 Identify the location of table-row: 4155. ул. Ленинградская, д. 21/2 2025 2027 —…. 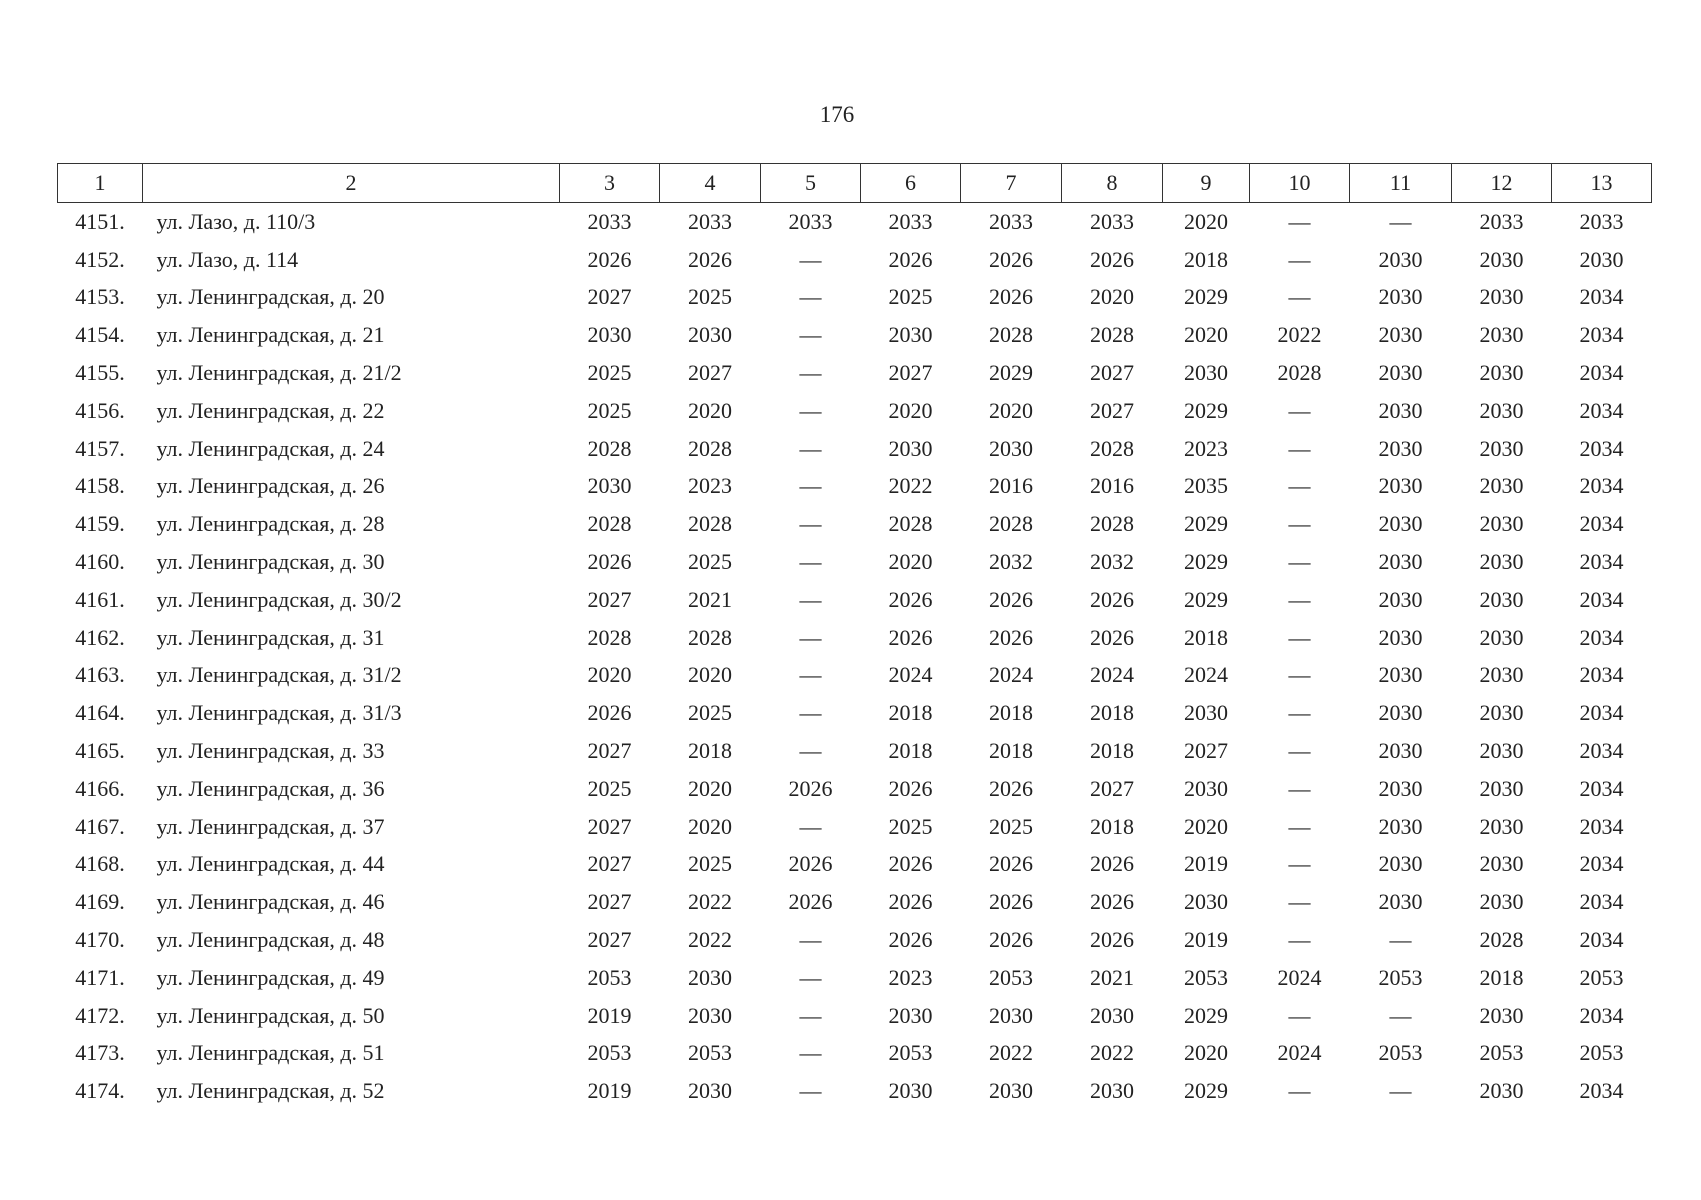
(855, 373).